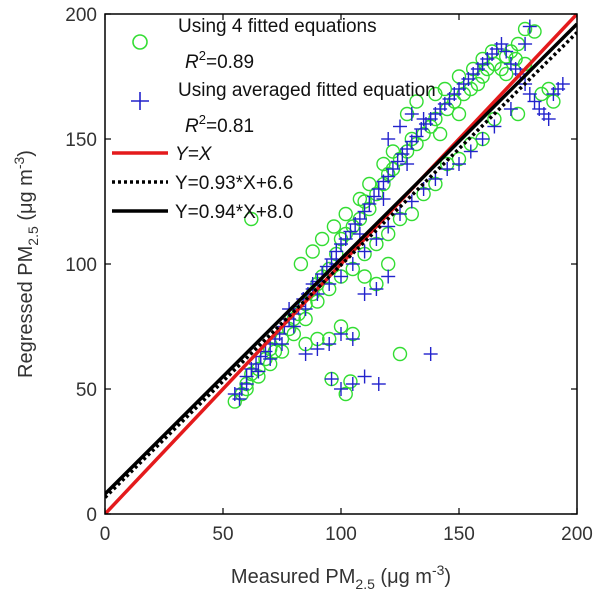  I want to click on legend-label-4-fitted: Using 4 fitted equations, so click(277, 26).